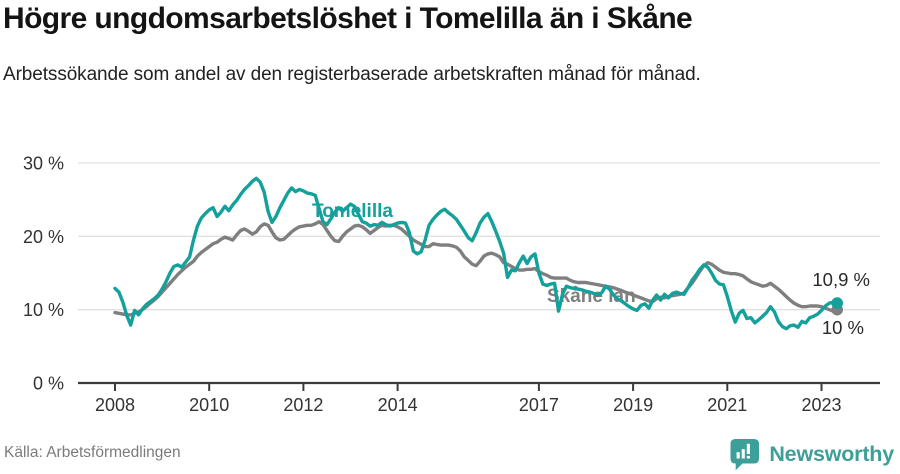  What do you see at coordinates (727, 405) in the screenshot?
I see `x-tick-label: 2021` at bounding box center [727, 405].